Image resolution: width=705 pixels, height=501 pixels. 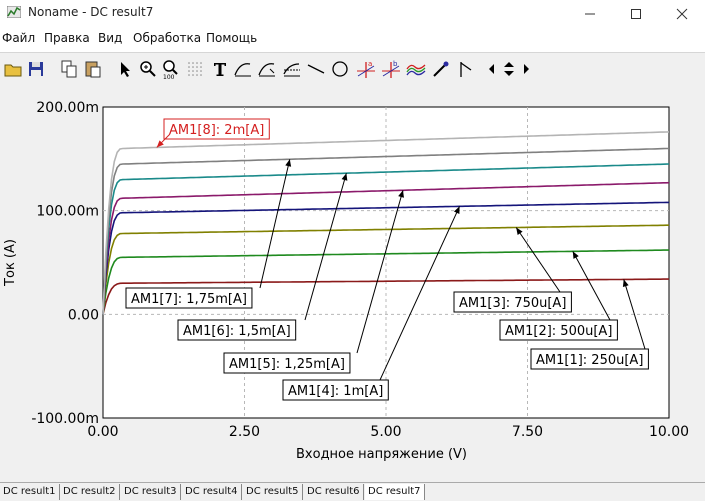 I want to click on zoom-100-icon: 100, so click(x=170, y=70).